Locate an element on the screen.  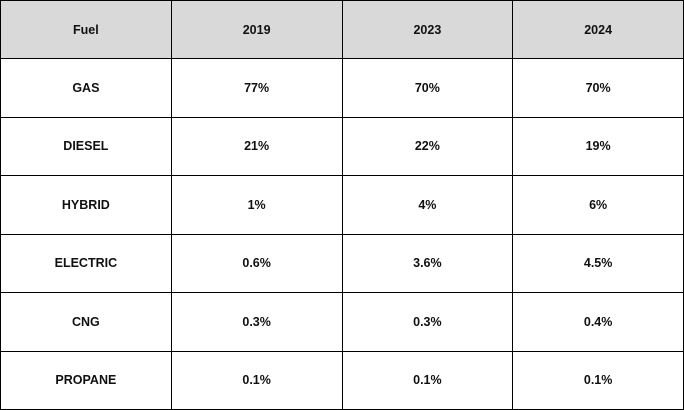
value-cell-2024: 70% is located at coordinates (598, 88).